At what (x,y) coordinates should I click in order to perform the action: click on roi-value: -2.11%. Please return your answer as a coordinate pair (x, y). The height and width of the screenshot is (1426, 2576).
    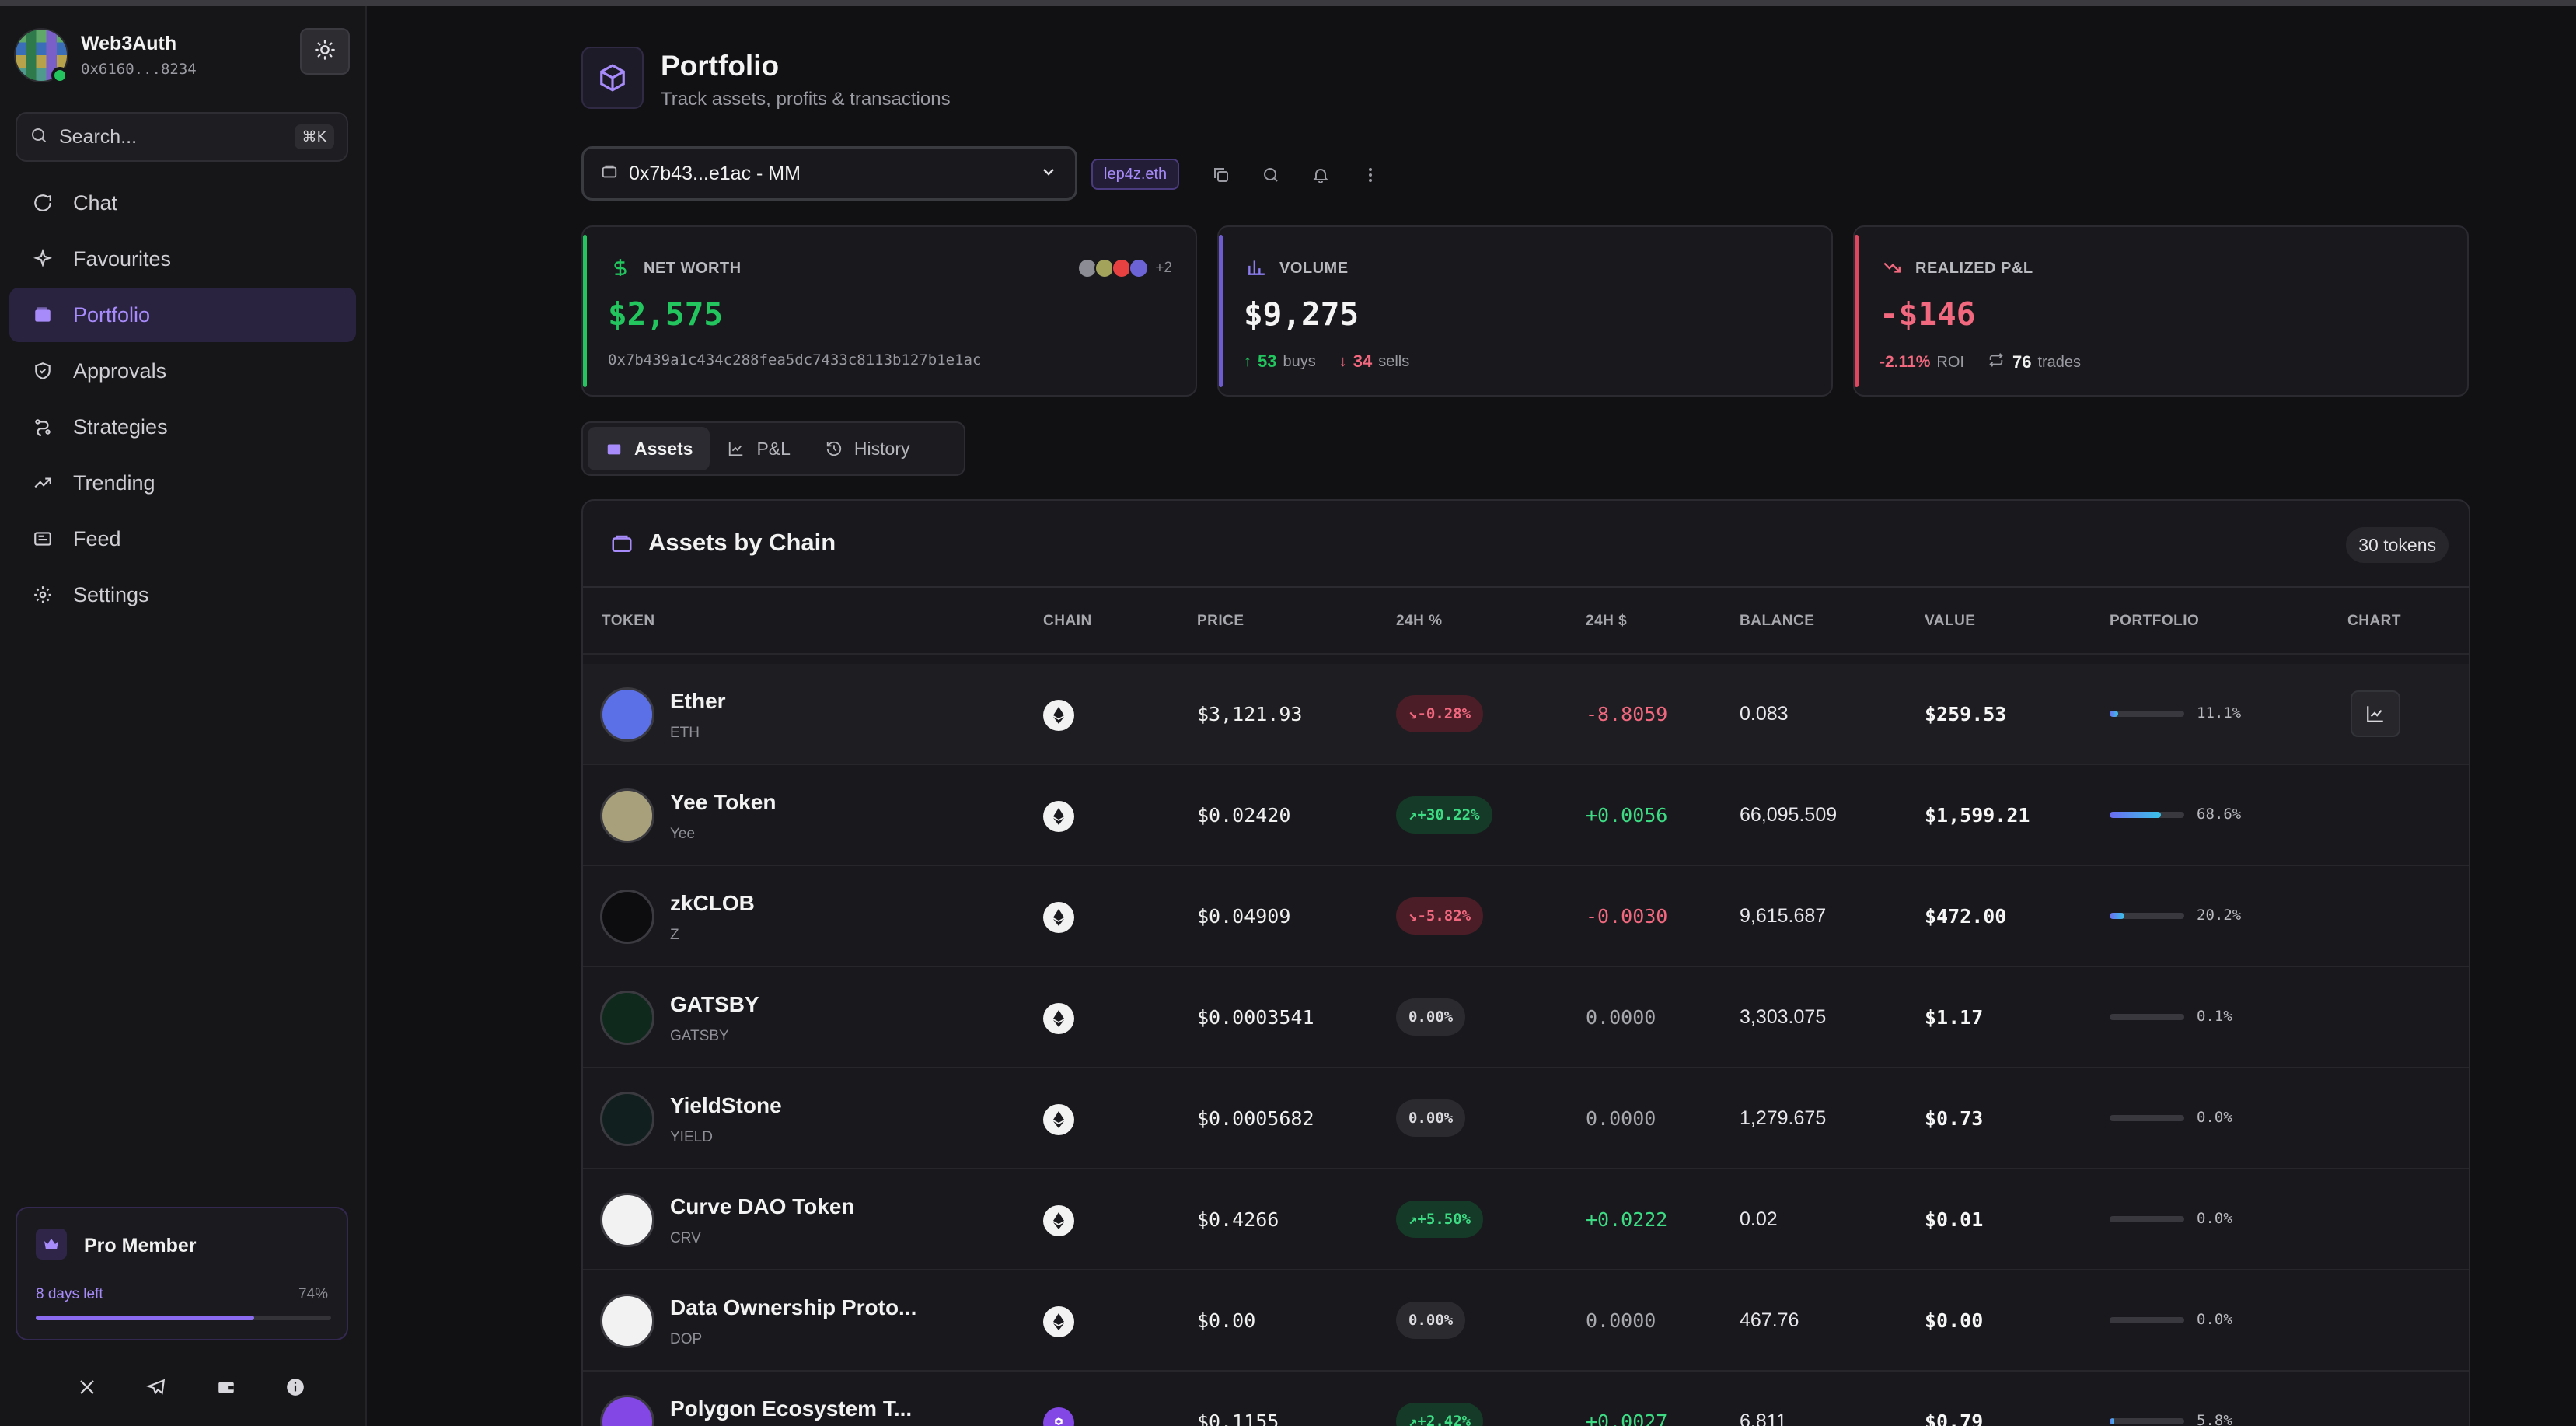
    Looking at the image, I should click on (1906, 362).